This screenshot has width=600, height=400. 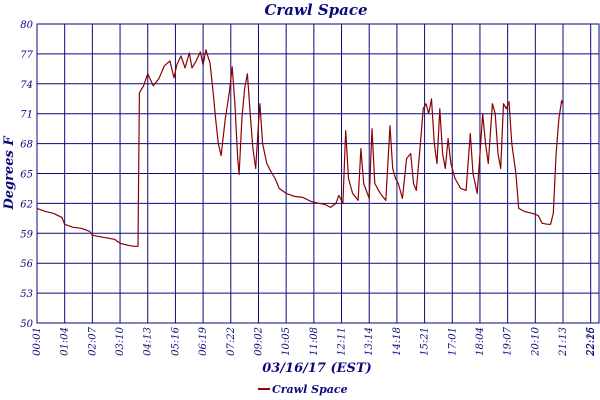 I want to click on y-axis-label: Degrees F, so click(x=9, y=173).